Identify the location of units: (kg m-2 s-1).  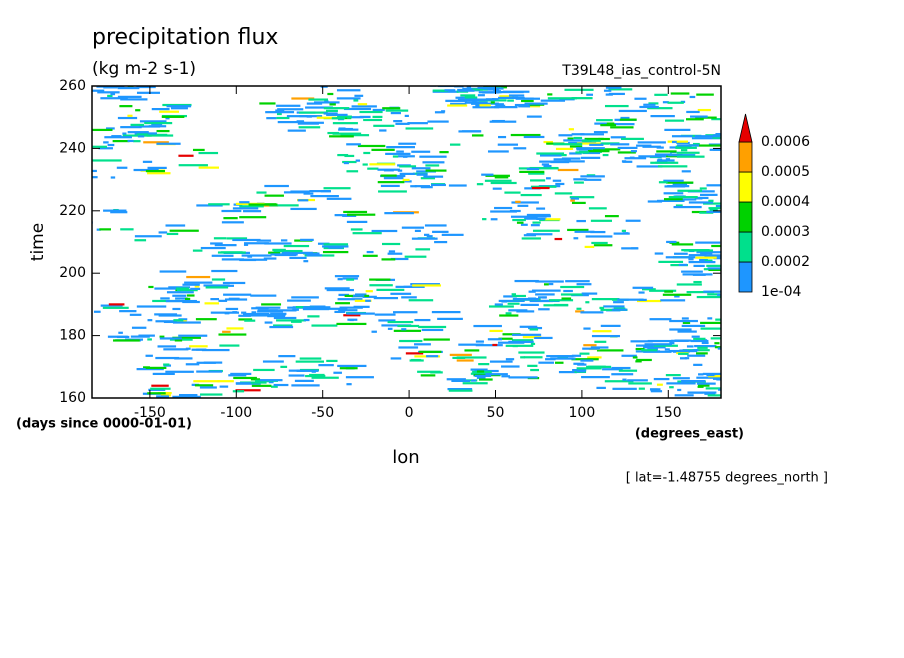
(144, 69).